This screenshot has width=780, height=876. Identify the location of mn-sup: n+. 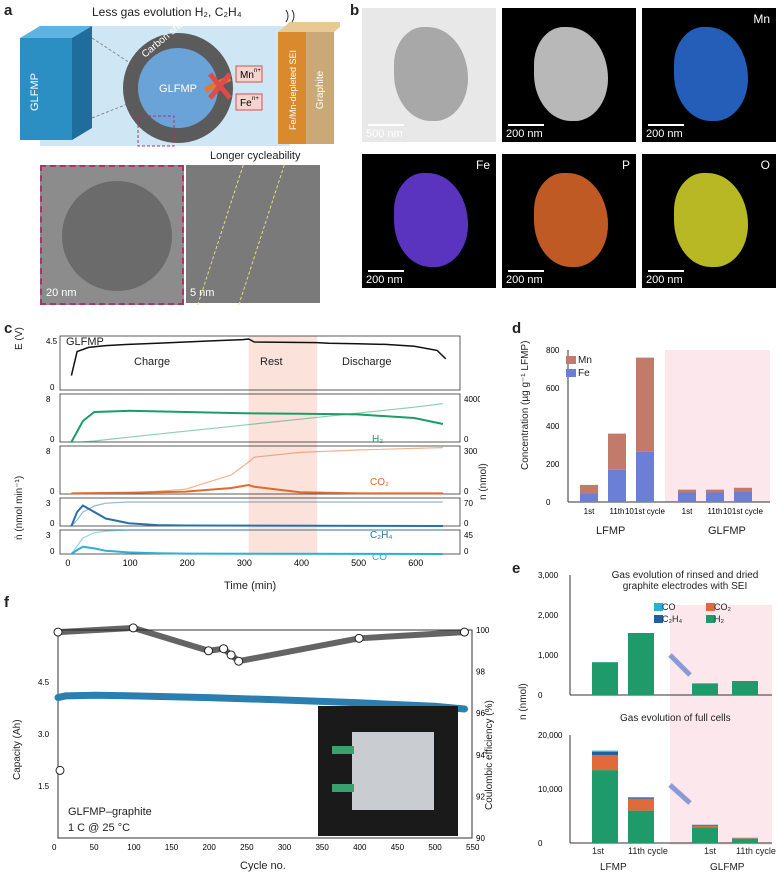
(257, 71).